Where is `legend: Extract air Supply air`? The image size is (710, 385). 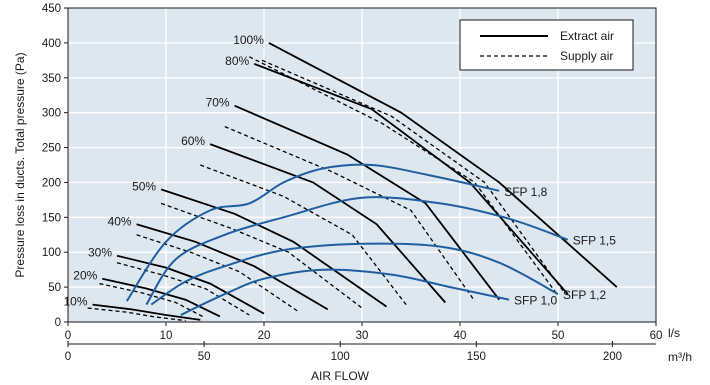
legend: Extract air Supply air is located at coordinates (546, 45).